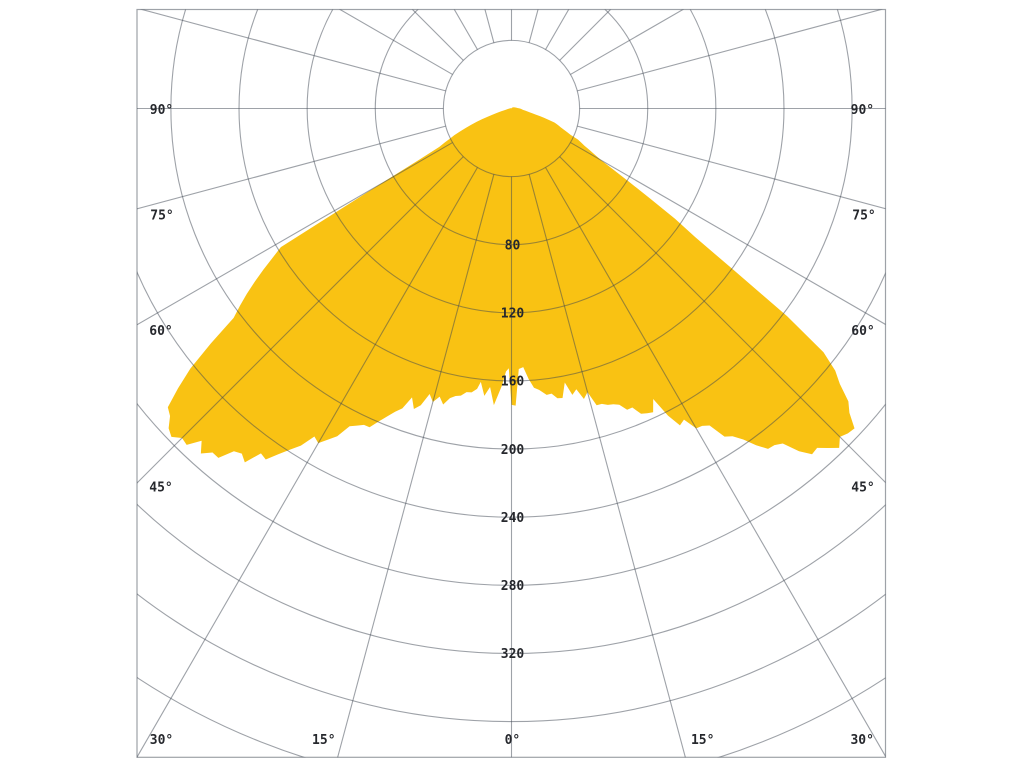  I want to click on radial-tick-label-160: 160, so click(513, 382).